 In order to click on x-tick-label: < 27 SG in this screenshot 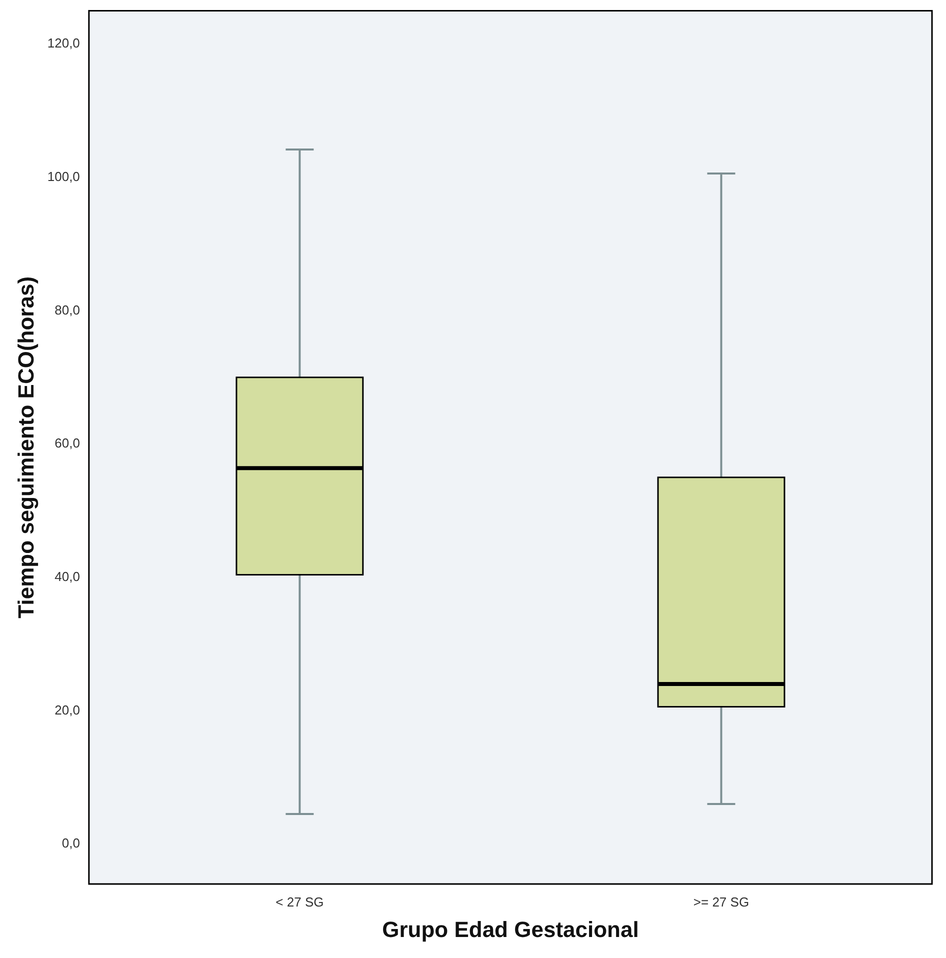, I will do `click(300, 902)`.